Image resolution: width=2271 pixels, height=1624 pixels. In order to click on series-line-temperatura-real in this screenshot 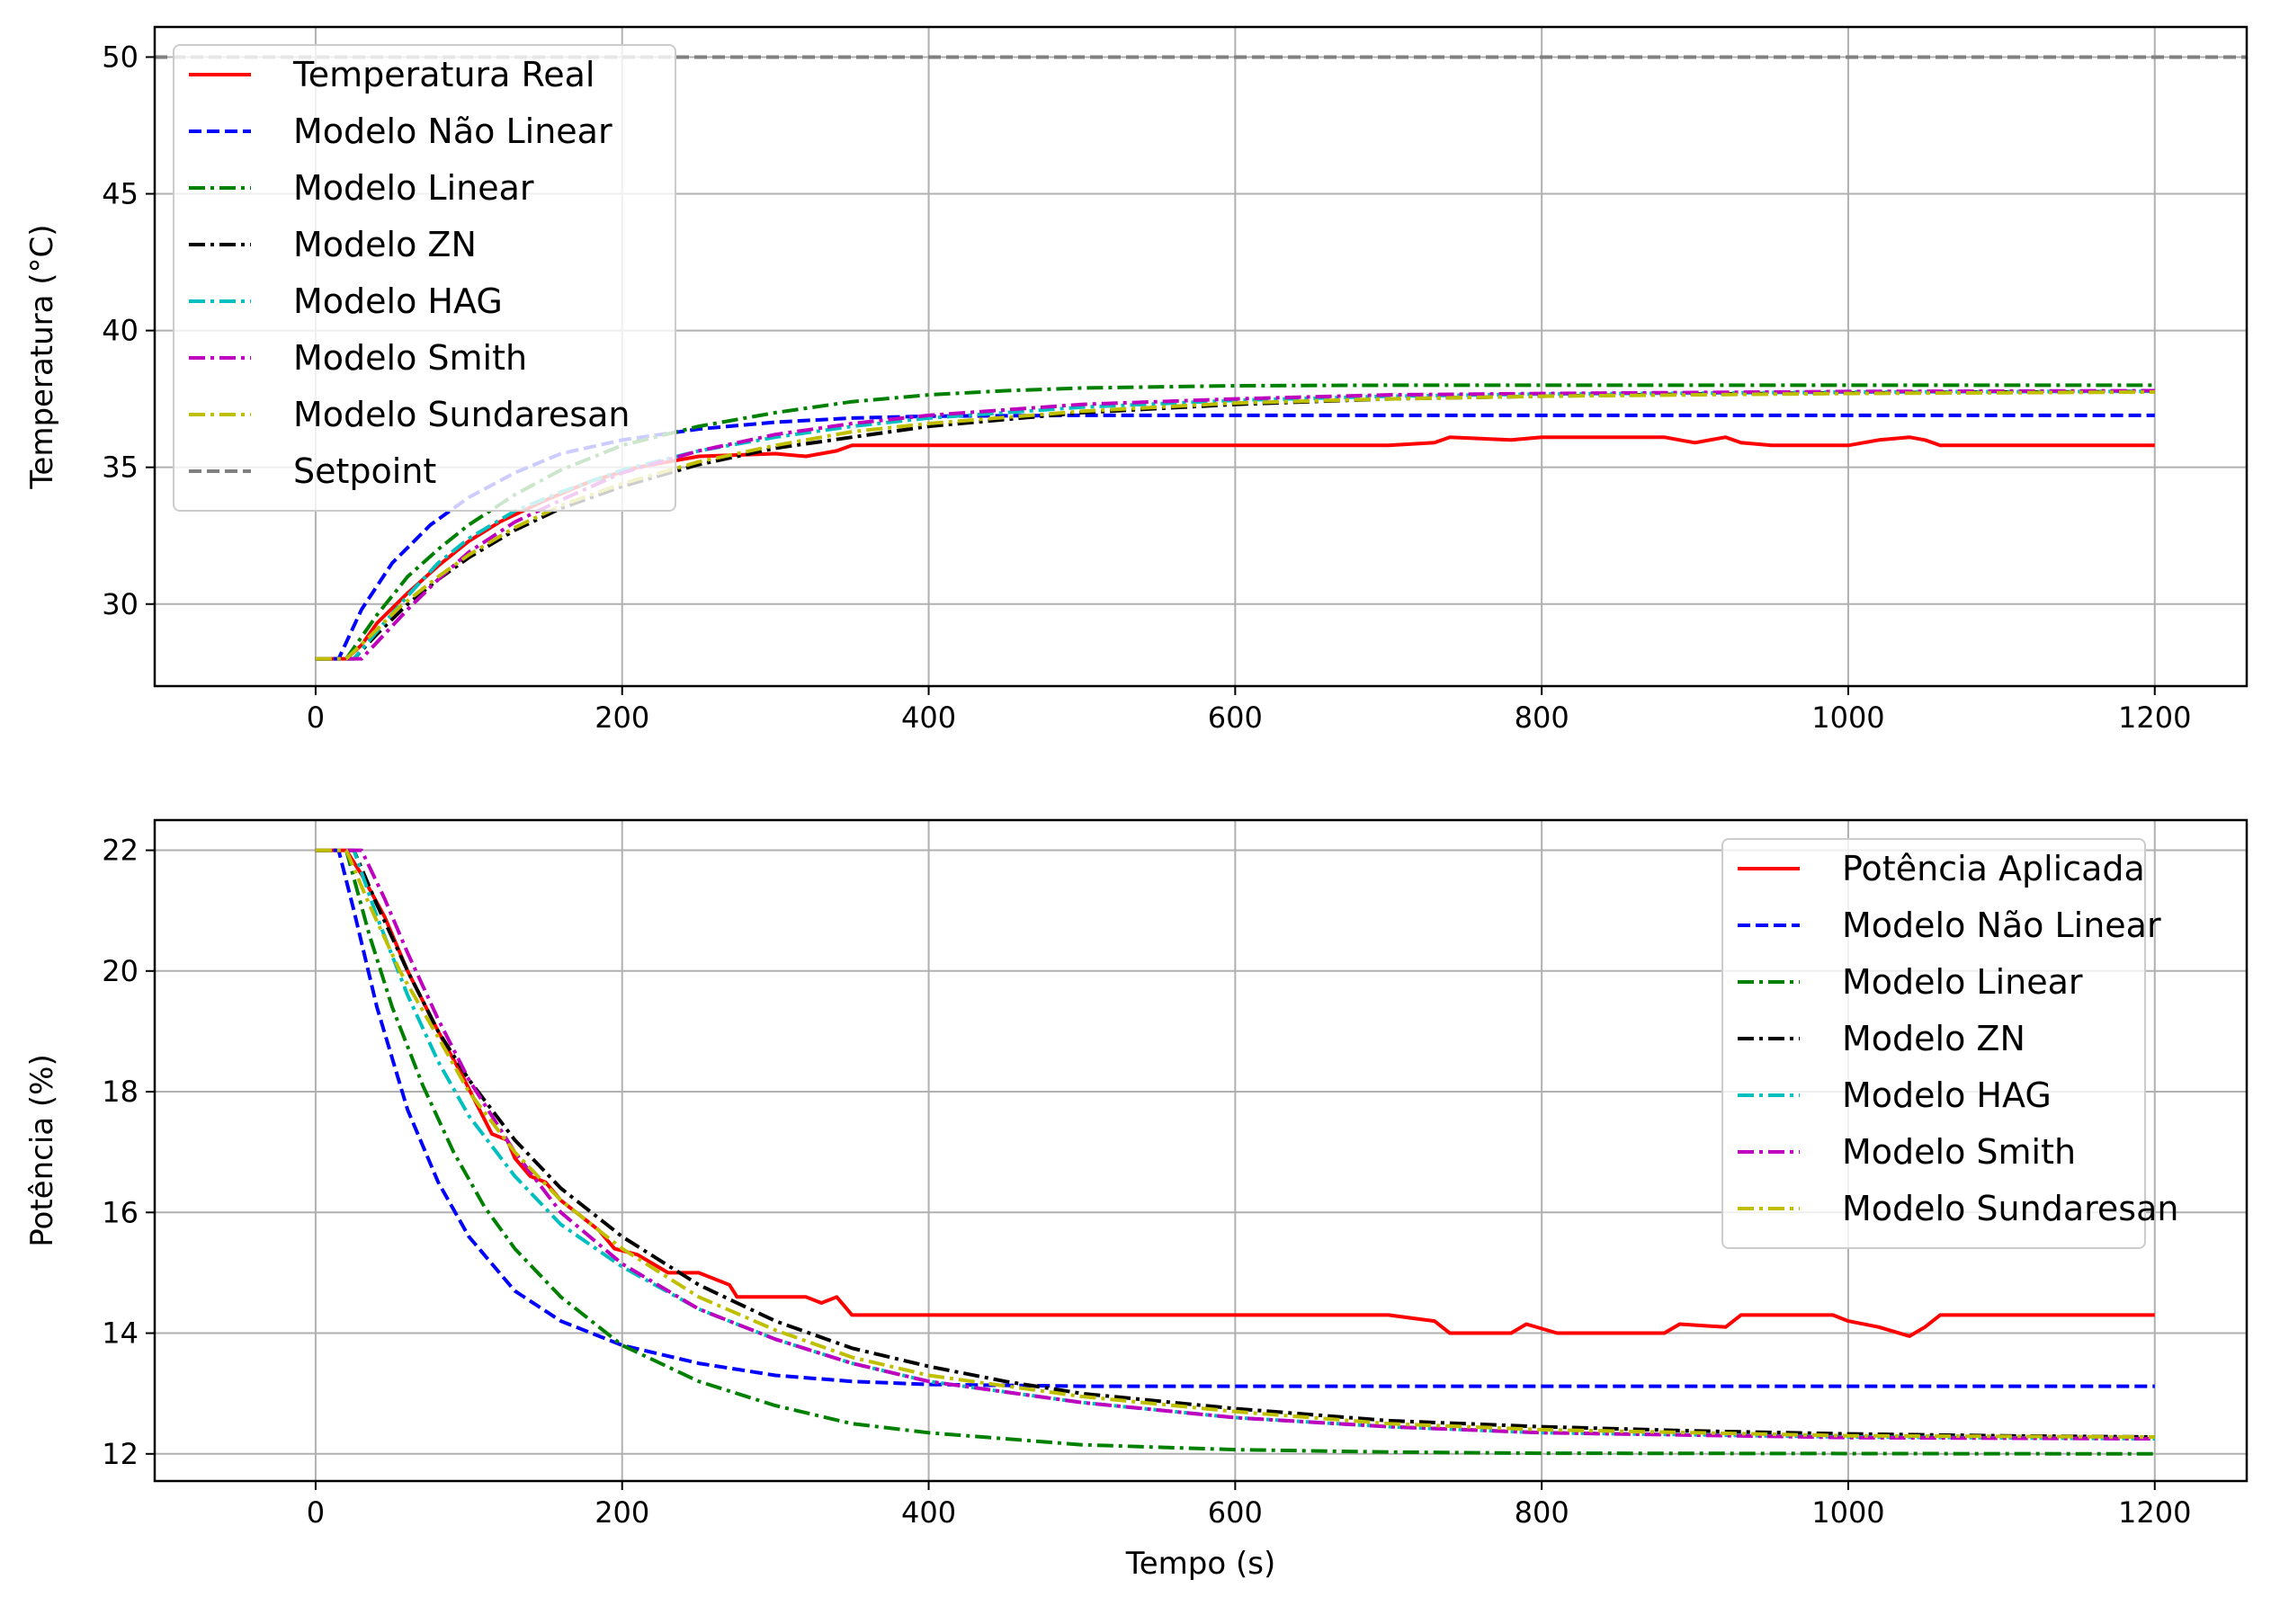, I will do `click(1235, 548)`.